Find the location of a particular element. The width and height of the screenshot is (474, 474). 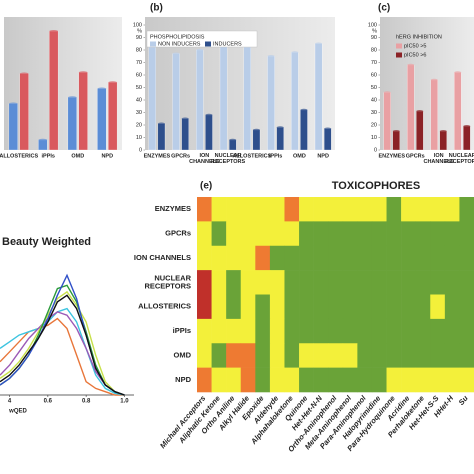

panel-label: (c) is located at coordinates (384, 8).